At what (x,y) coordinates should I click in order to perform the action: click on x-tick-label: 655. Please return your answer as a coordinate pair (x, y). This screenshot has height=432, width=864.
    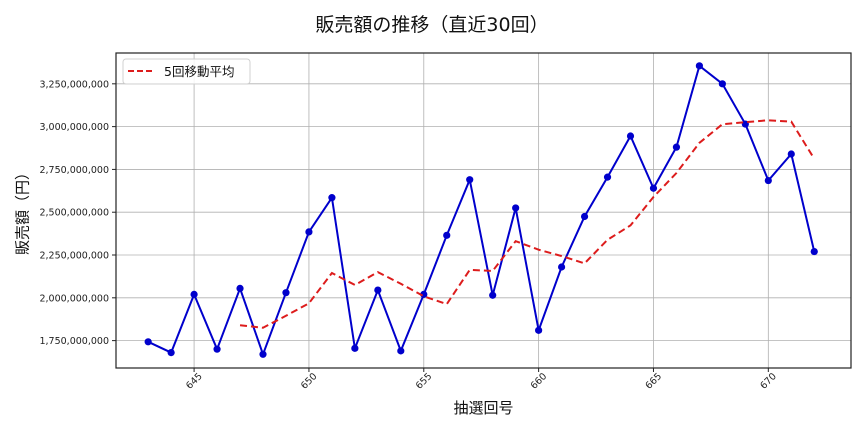
    Looking at the image, I should click on (424, 381).